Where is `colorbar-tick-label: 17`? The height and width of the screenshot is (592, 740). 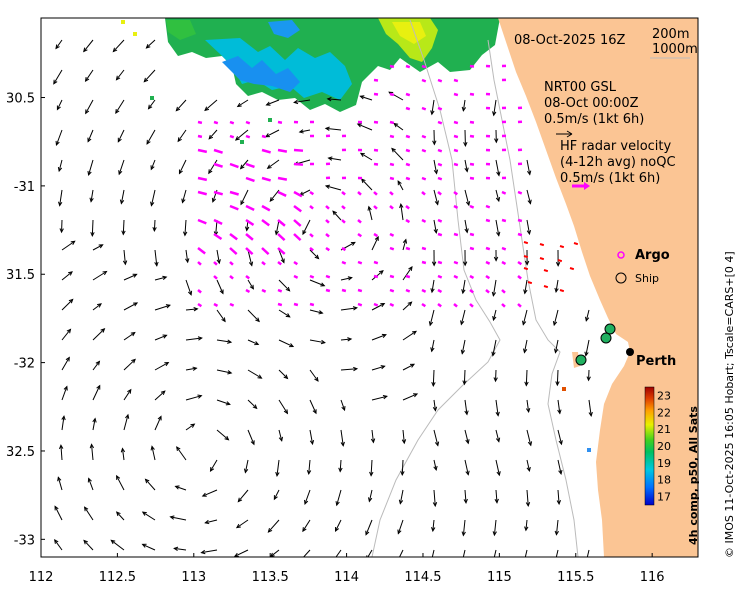 colorbar-tick-label: 17 is located at coordinates (664, 497).